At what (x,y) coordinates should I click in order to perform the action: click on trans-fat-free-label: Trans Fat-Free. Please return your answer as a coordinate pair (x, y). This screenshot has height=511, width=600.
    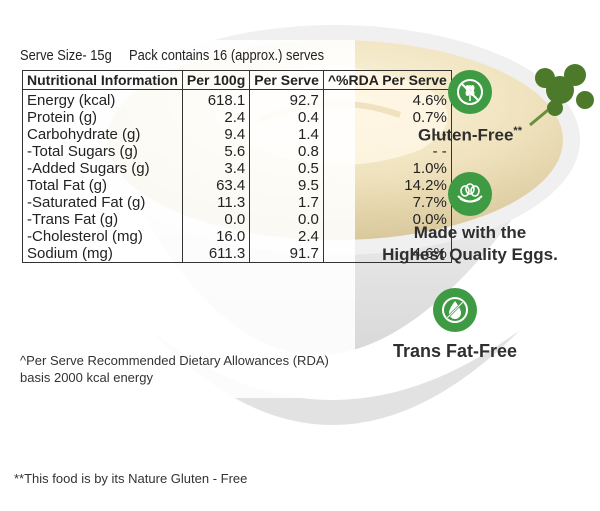
    Looking at the image, I should click on (455, 351).